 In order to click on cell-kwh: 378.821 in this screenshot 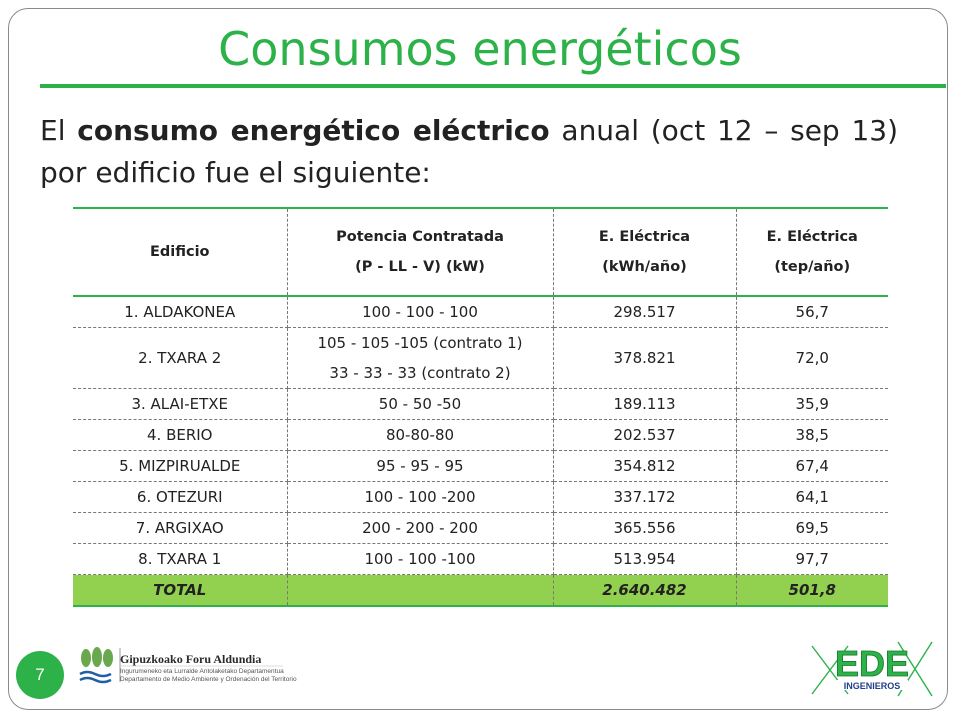, I will do `click(644, 358)`.